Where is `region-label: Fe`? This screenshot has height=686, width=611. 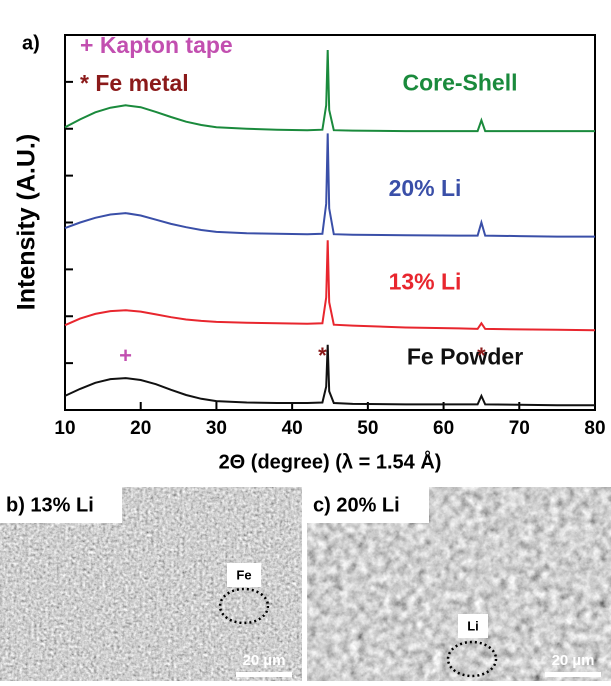 region-label: Fe is located at coordinates (243, 574).